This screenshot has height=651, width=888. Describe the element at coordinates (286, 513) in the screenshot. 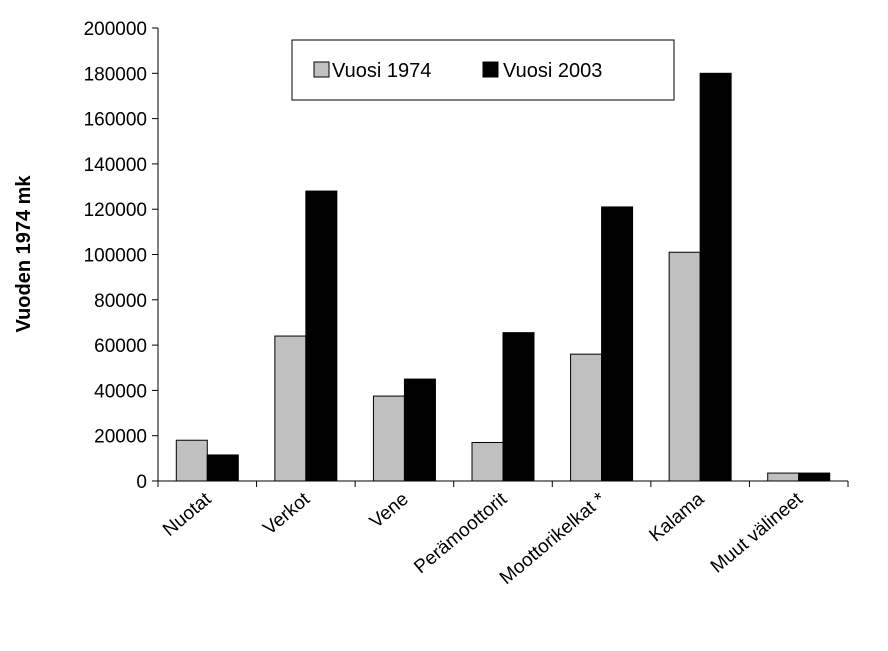

I see `x-tick-label: Verkot` at that location.